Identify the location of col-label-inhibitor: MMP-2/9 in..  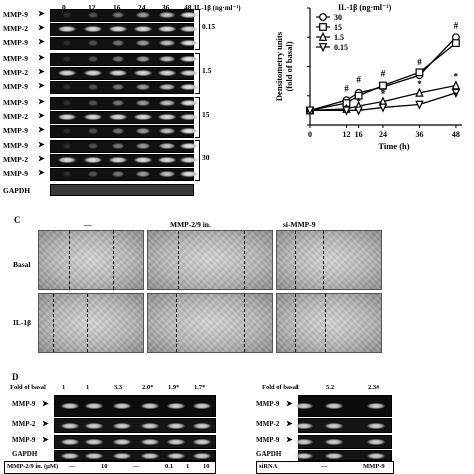
(190, 224).